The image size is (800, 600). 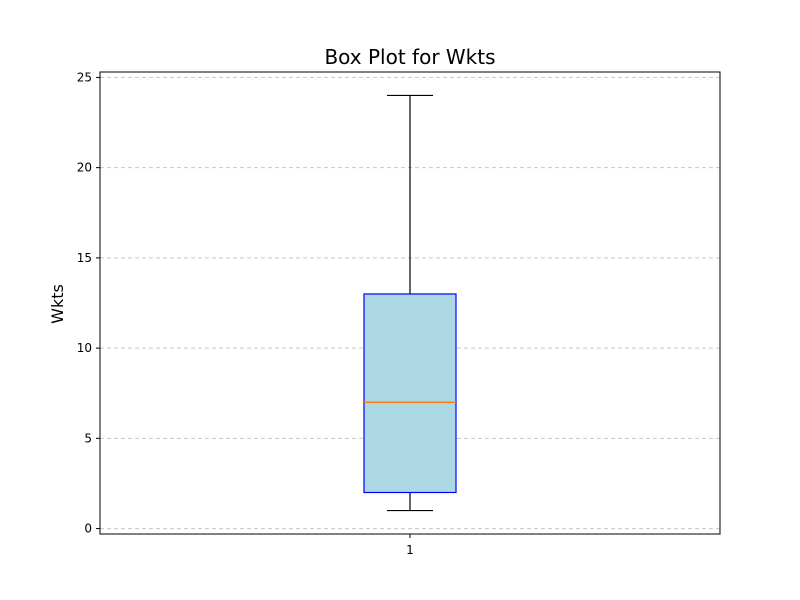 What do you see at coordinates (410, 393) in the screenshot?
I see `interquartile-box` at bounding box center [410, 393].